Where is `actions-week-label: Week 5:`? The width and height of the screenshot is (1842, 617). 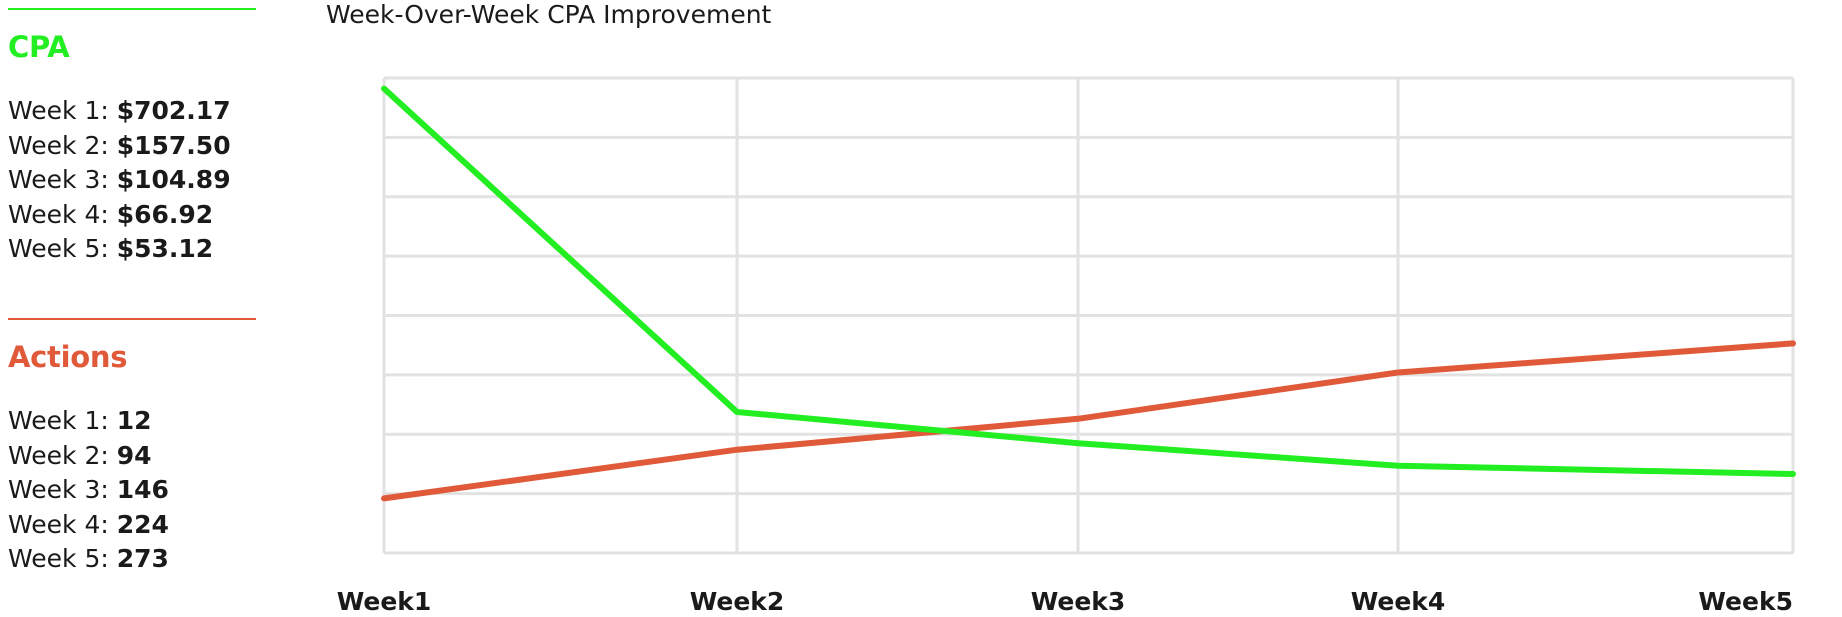
actions-week-label: Week 5: is located at coordinates (62, 558).